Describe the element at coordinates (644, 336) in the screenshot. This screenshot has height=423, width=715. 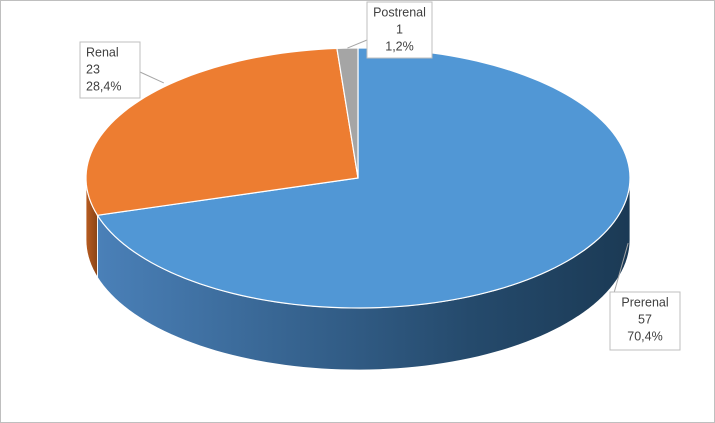
I see `label-percent: 70,4%` at that location.